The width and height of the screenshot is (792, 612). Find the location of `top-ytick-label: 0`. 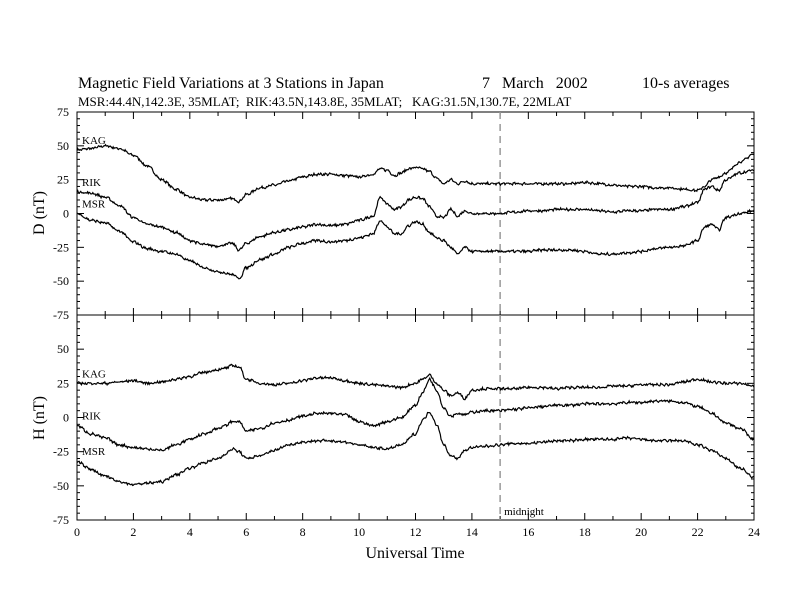

top-ytick-label: 0 is located at coordinates (66, 214).